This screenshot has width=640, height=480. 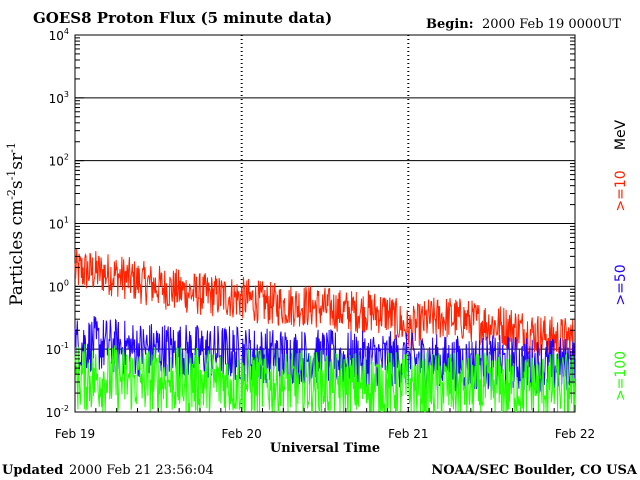 I want to click on credit-text: NOAA/SEC Boulder, CO USA, so click(x=534, y=470).